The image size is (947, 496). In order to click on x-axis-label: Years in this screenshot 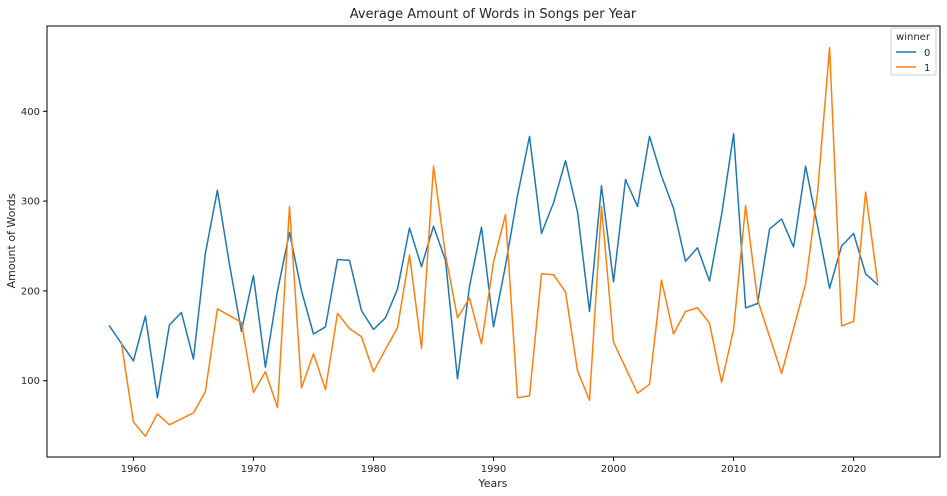, I will do `click(492, 483)`.